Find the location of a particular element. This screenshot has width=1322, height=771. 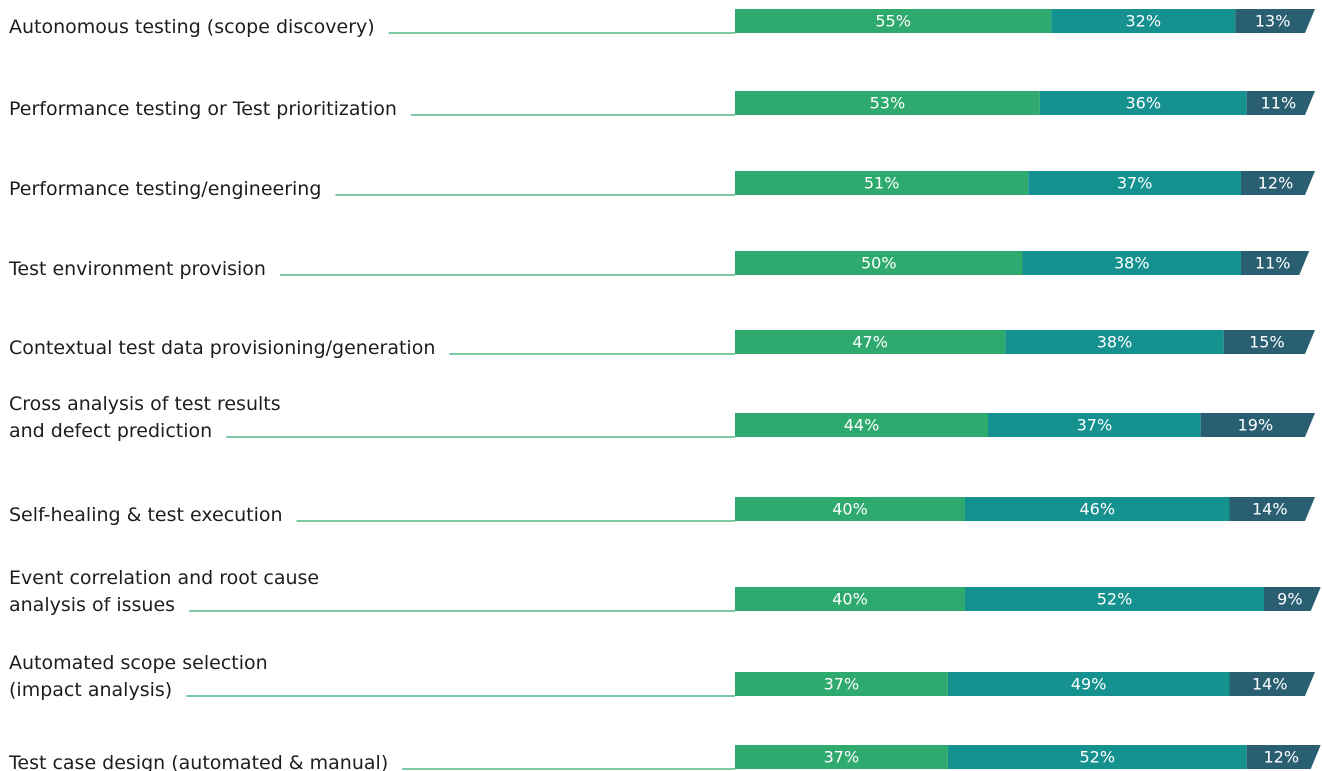

value-label: 32% is located at coordinates (1143, 21).